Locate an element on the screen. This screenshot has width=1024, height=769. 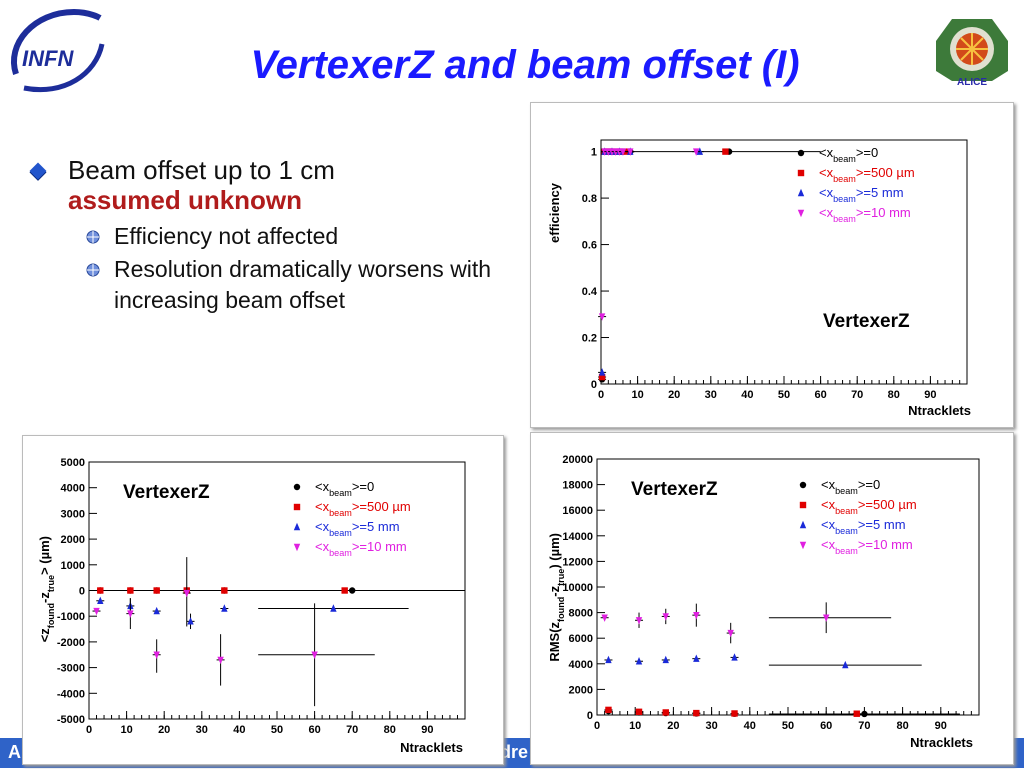
x-axis-label: Ntracklets is located at coordinates (431, 747).